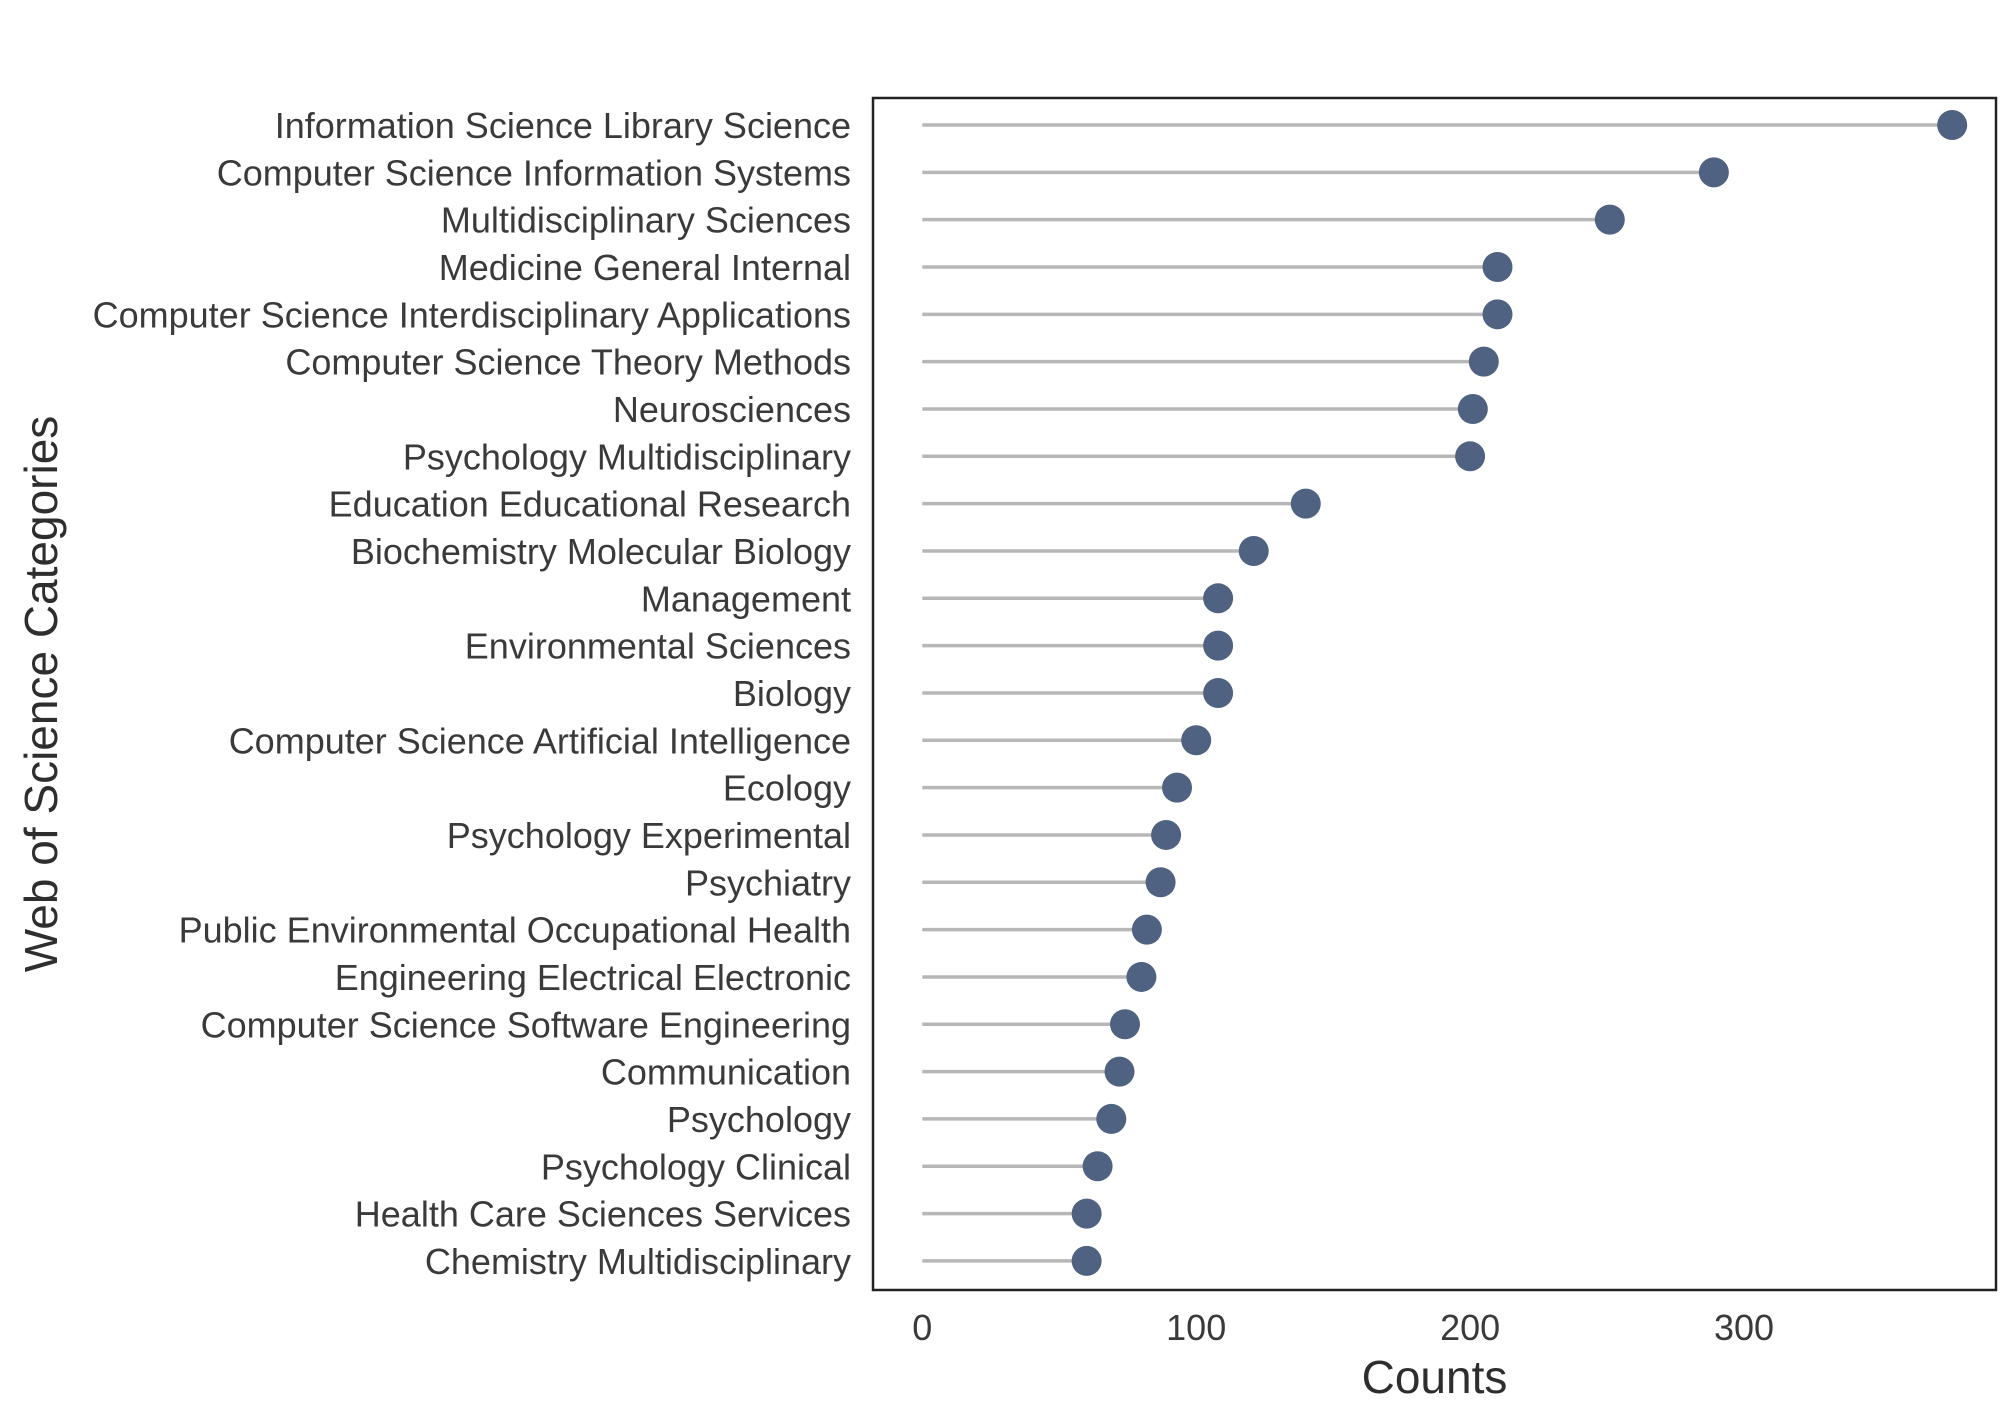 The width and height of the screenshot is (2007, 1417). Describe the element at coordinates (787, 788) in the screenshot. I see `category-label: Ecology` at that location.